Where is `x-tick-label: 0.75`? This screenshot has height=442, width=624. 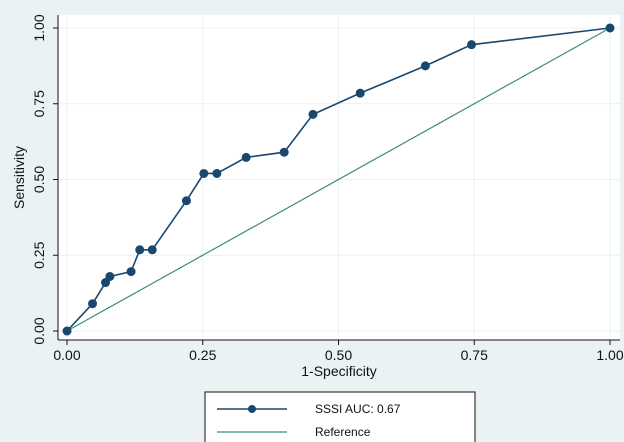
x-tick-label: 0.75 is located at coordinates (474, 355).